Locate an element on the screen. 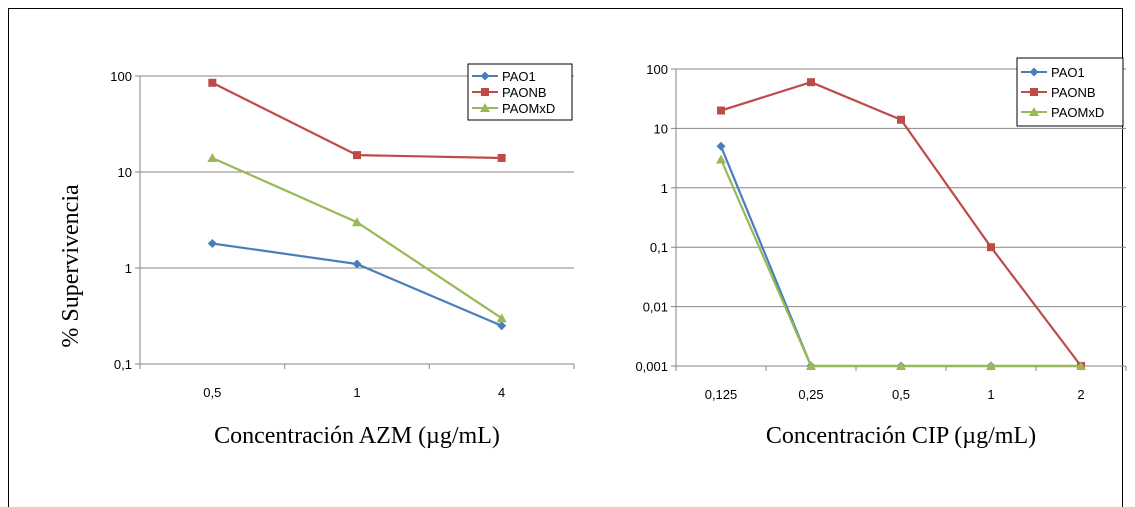 Image resolution: width=1135 pixels, height=507 pixels. legend: PAO1 PAONB PAOMxD is located at coordinates (1070, 92).